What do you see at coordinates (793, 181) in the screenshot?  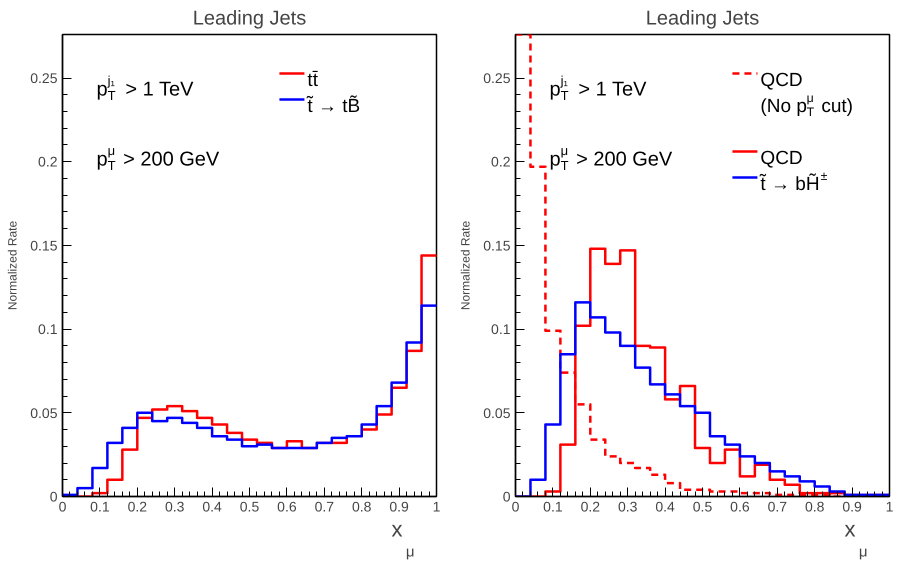 I see `legend-label: t̃ → bH̃±` at bounding box center [793, 181].